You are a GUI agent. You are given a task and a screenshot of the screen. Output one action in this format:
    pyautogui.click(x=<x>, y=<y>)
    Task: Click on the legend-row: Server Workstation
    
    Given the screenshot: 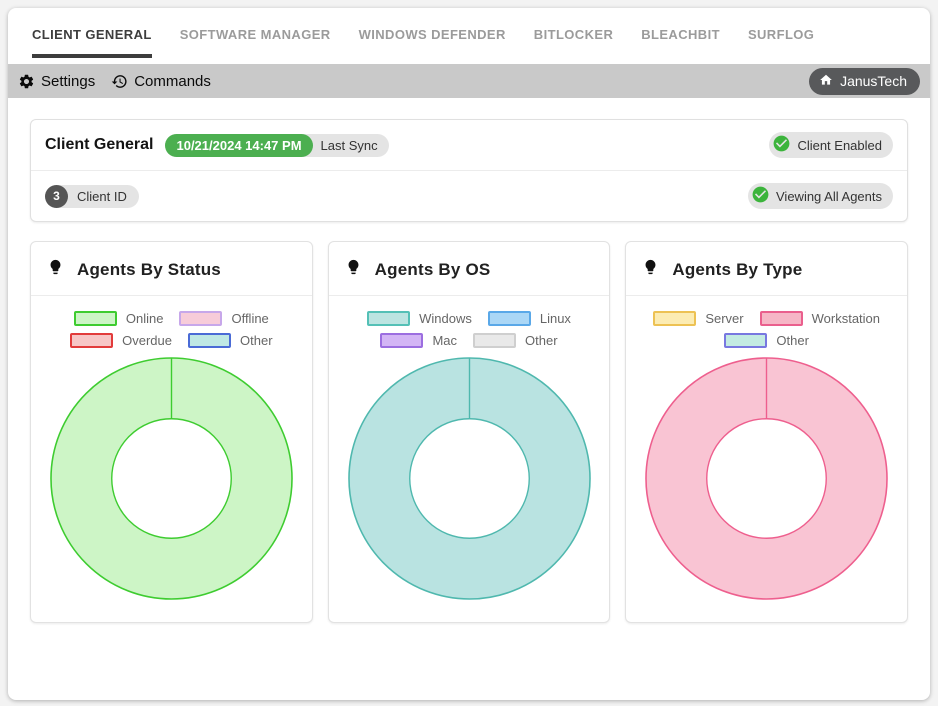 What is the action you would take?
    pyautogui.click(x=766, y=318)
    